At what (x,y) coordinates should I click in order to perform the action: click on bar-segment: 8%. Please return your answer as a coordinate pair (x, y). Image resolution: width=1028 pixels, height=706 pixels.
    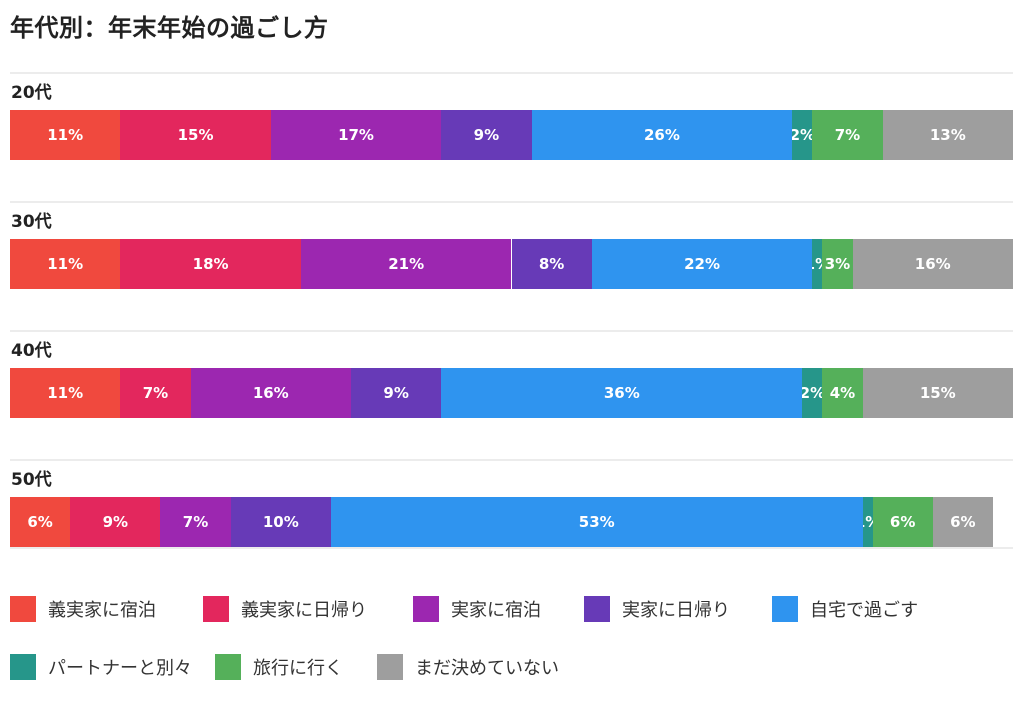
    Looking at the image, I should click on (551, 264).